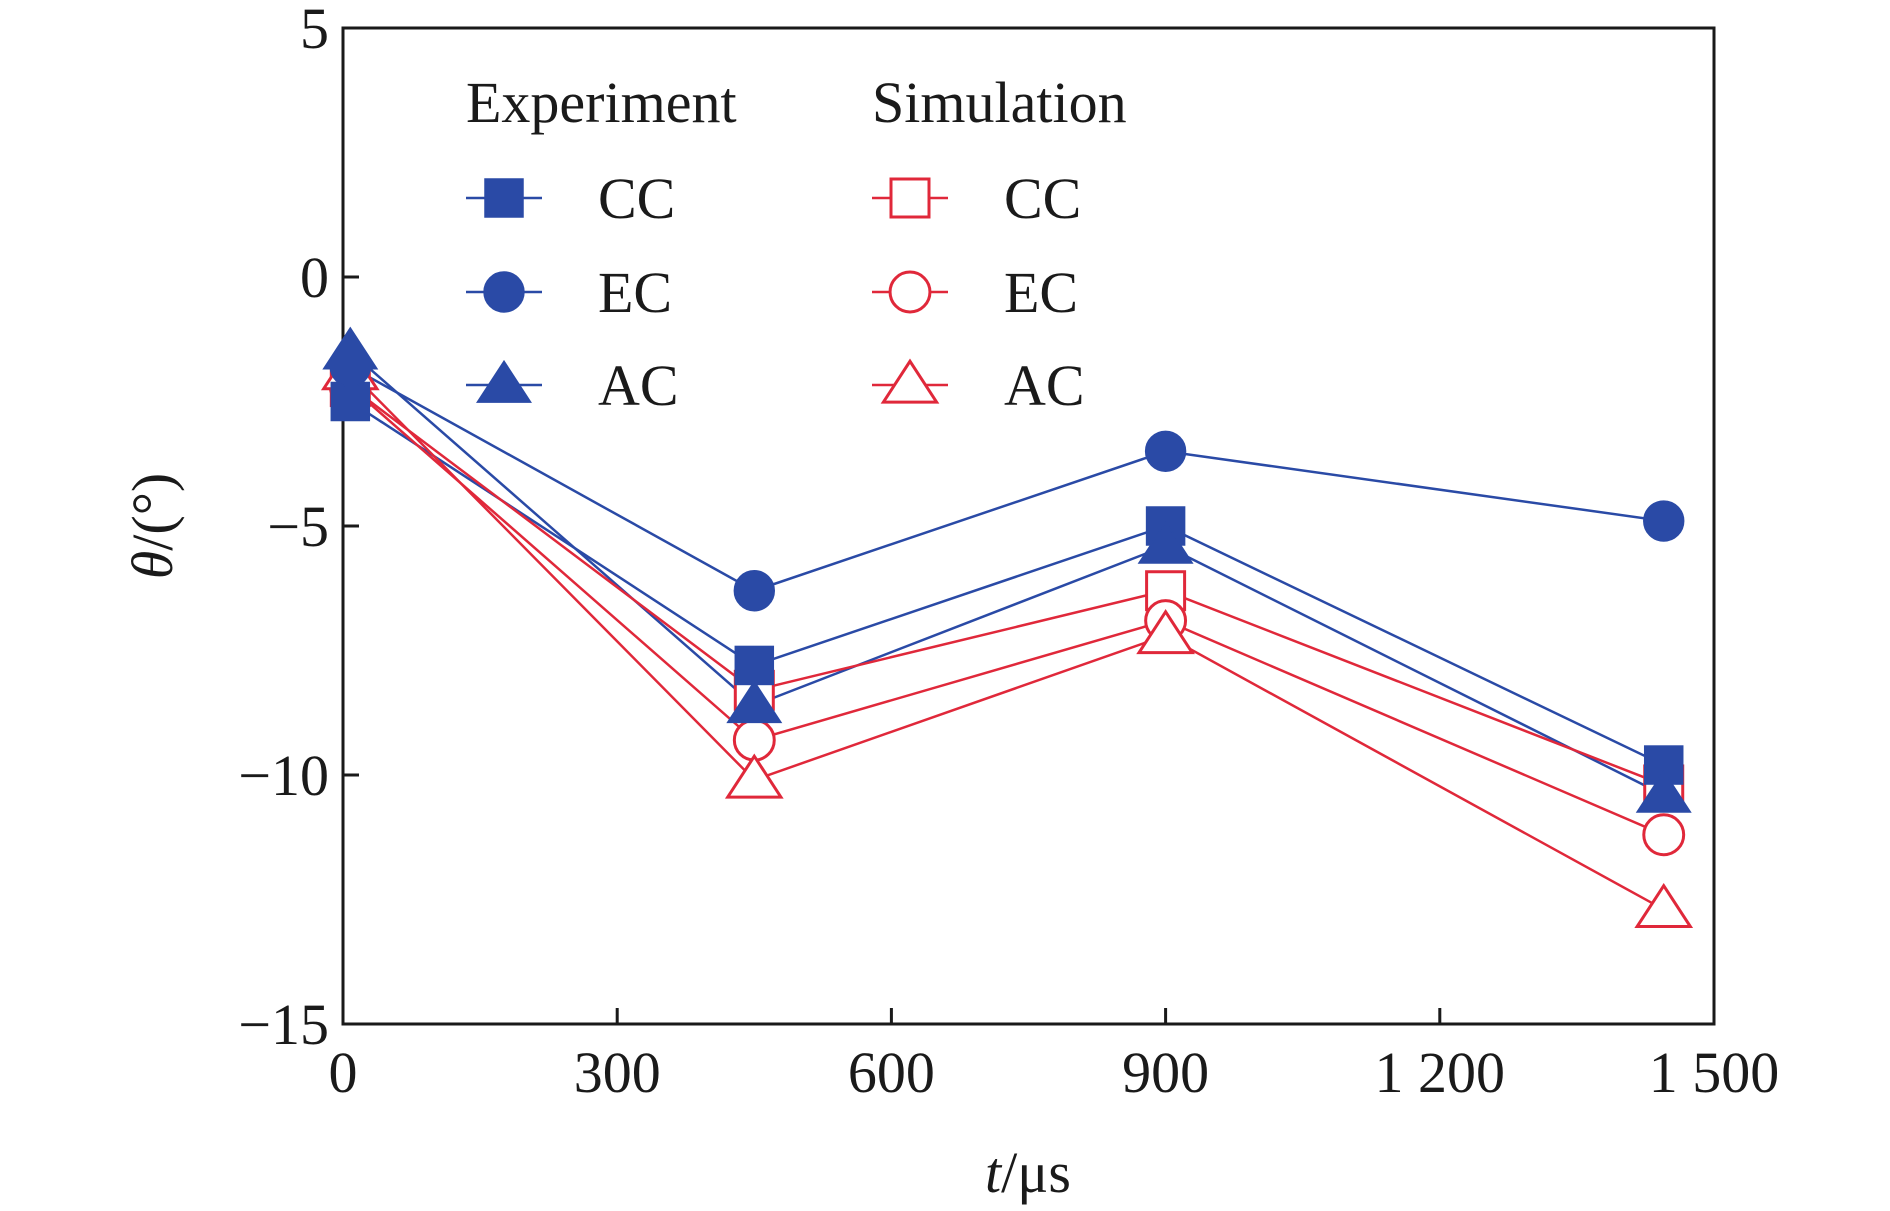 The width and height of the screenshot is (1890, 1211). Describe the element at coordinates (152, 565) in the screenshot. I see `y-axis-var: θ` at that location.